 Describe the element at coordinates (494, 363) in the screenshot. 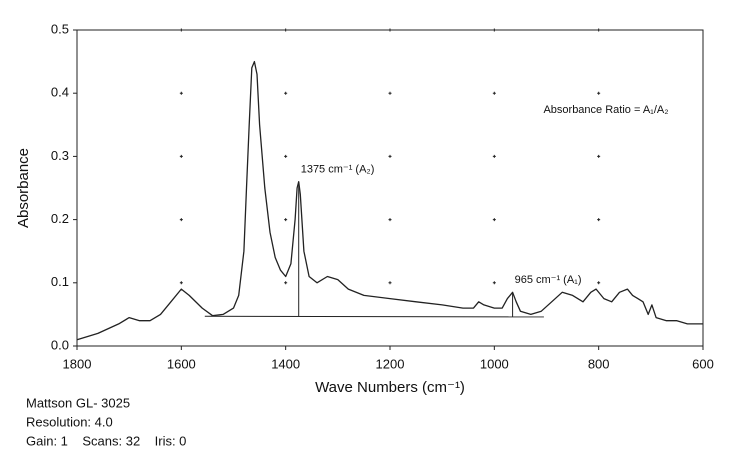

I see `x-tick-label: 1000` at that location.